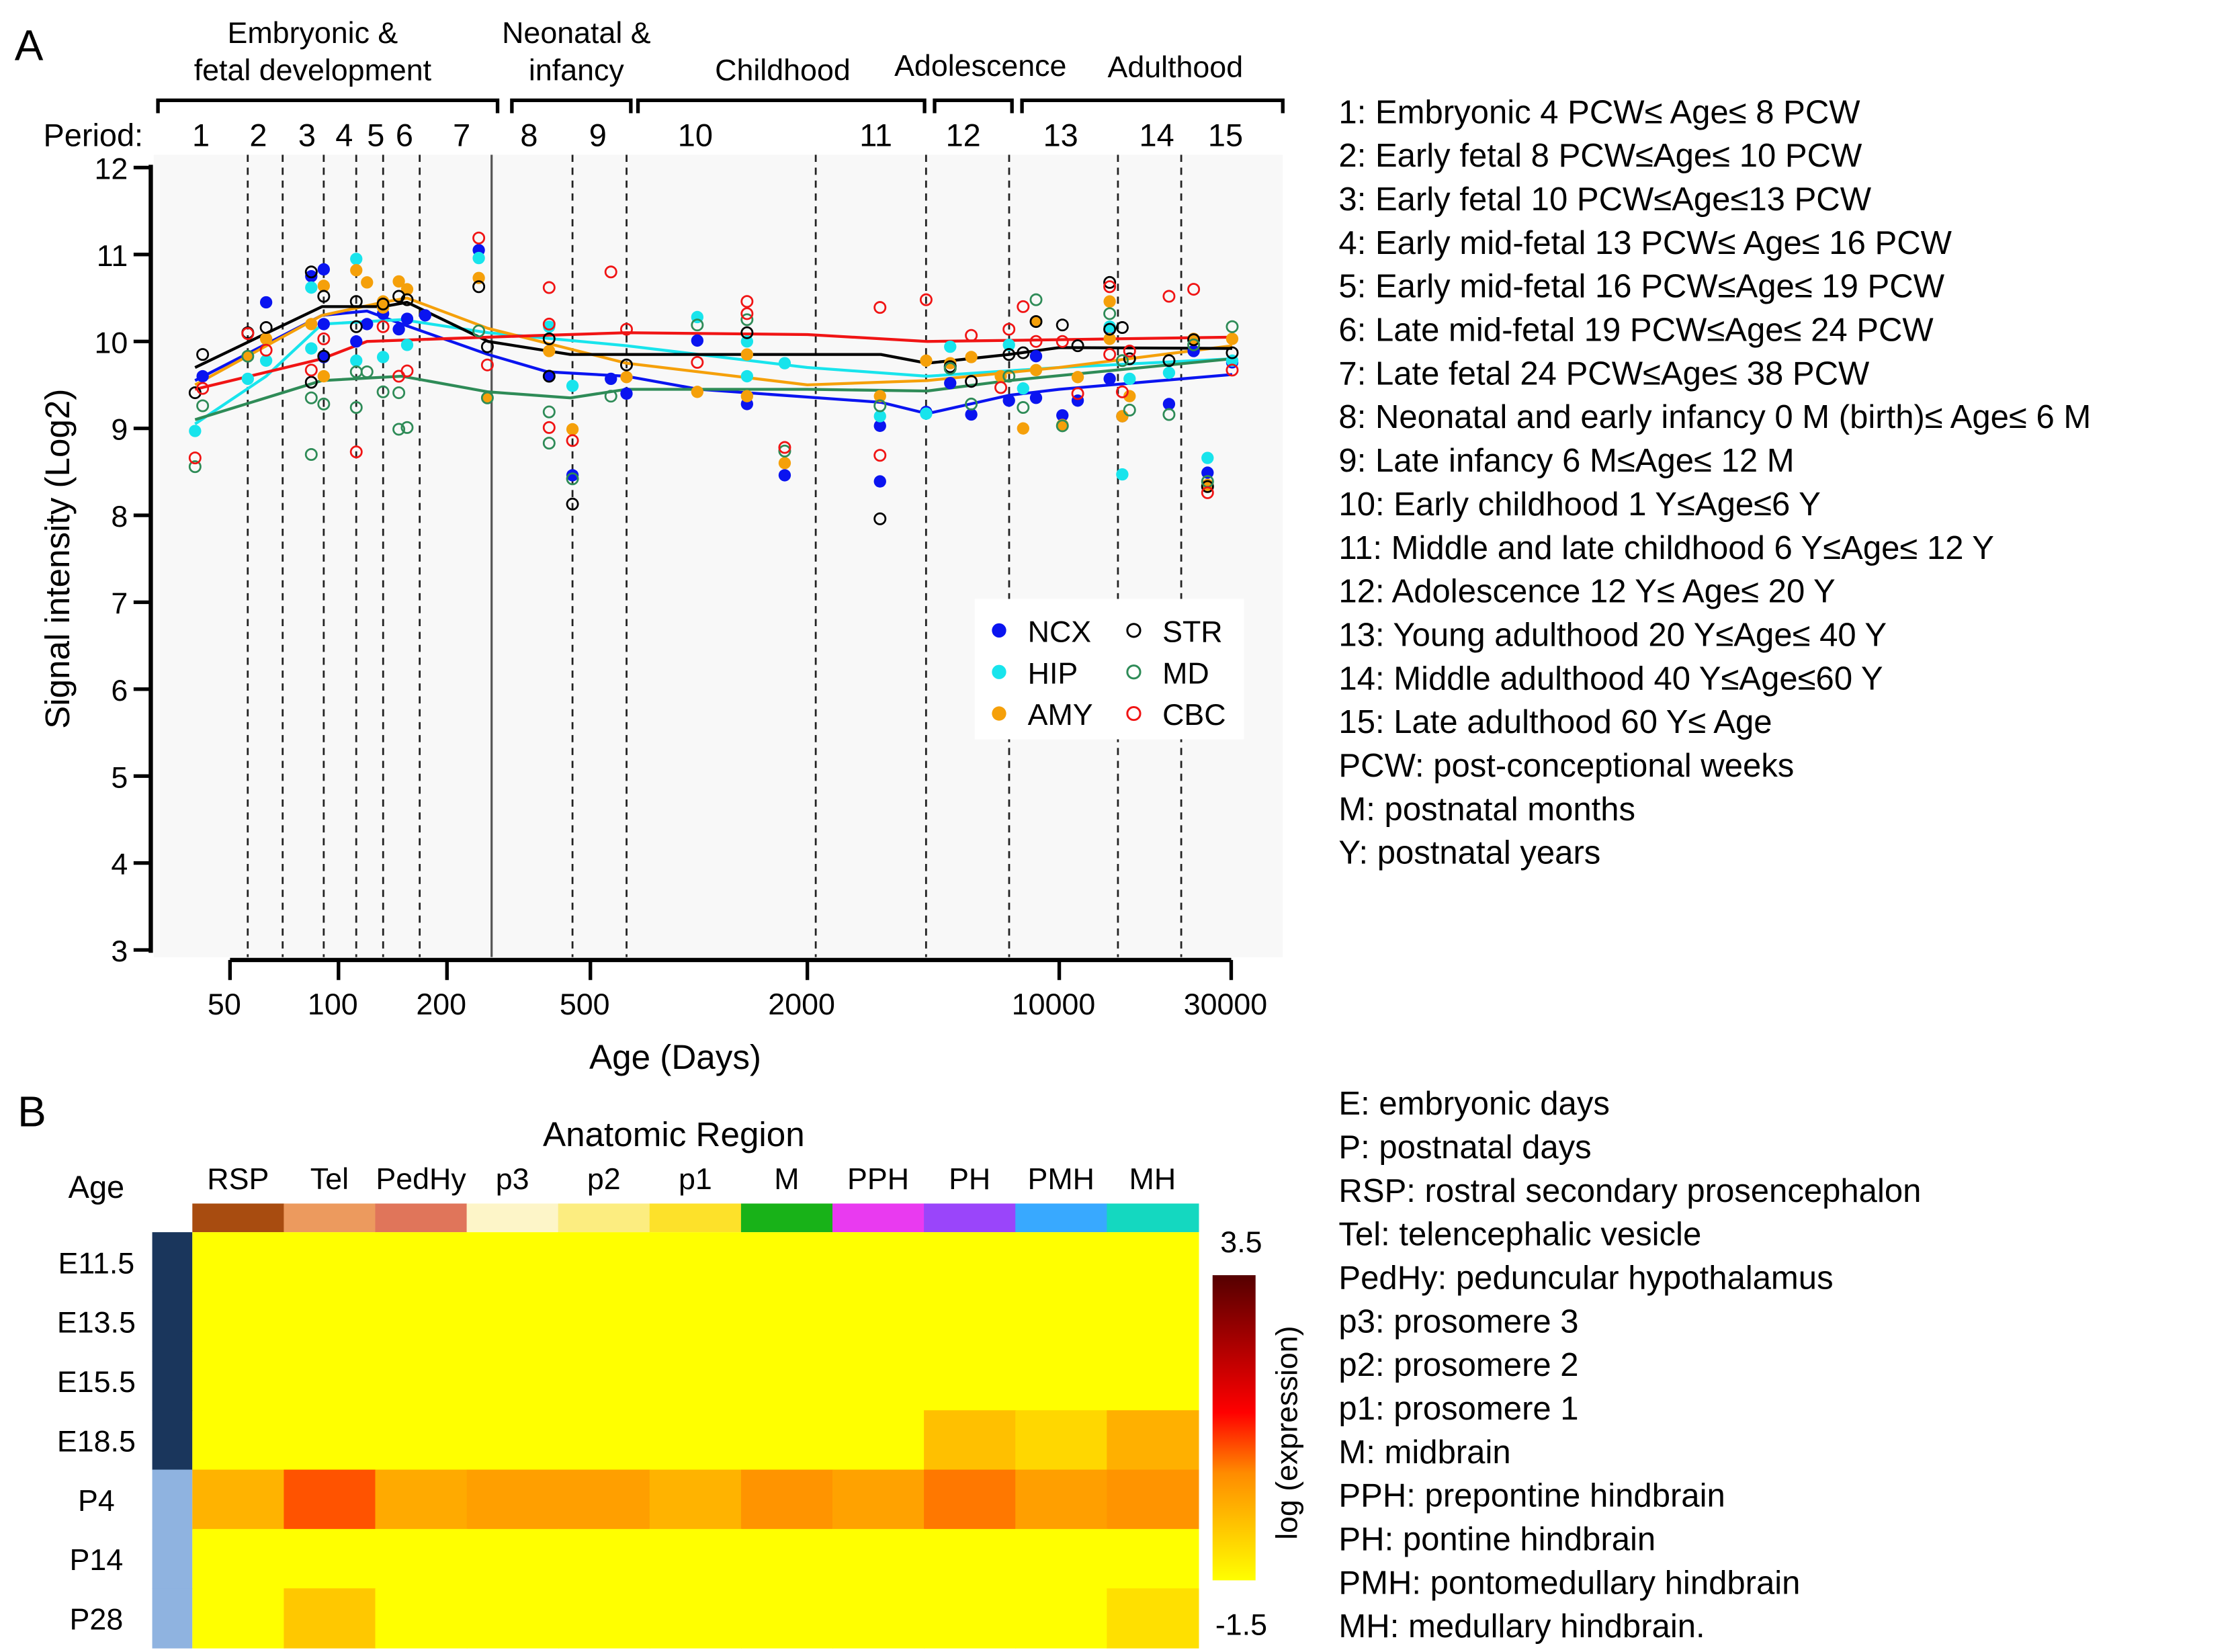 This screenshot has width=2236, height=1652. Describe the element at coordinates (970, 1218) in the screenshot. I see `region-color-ph` at that location.